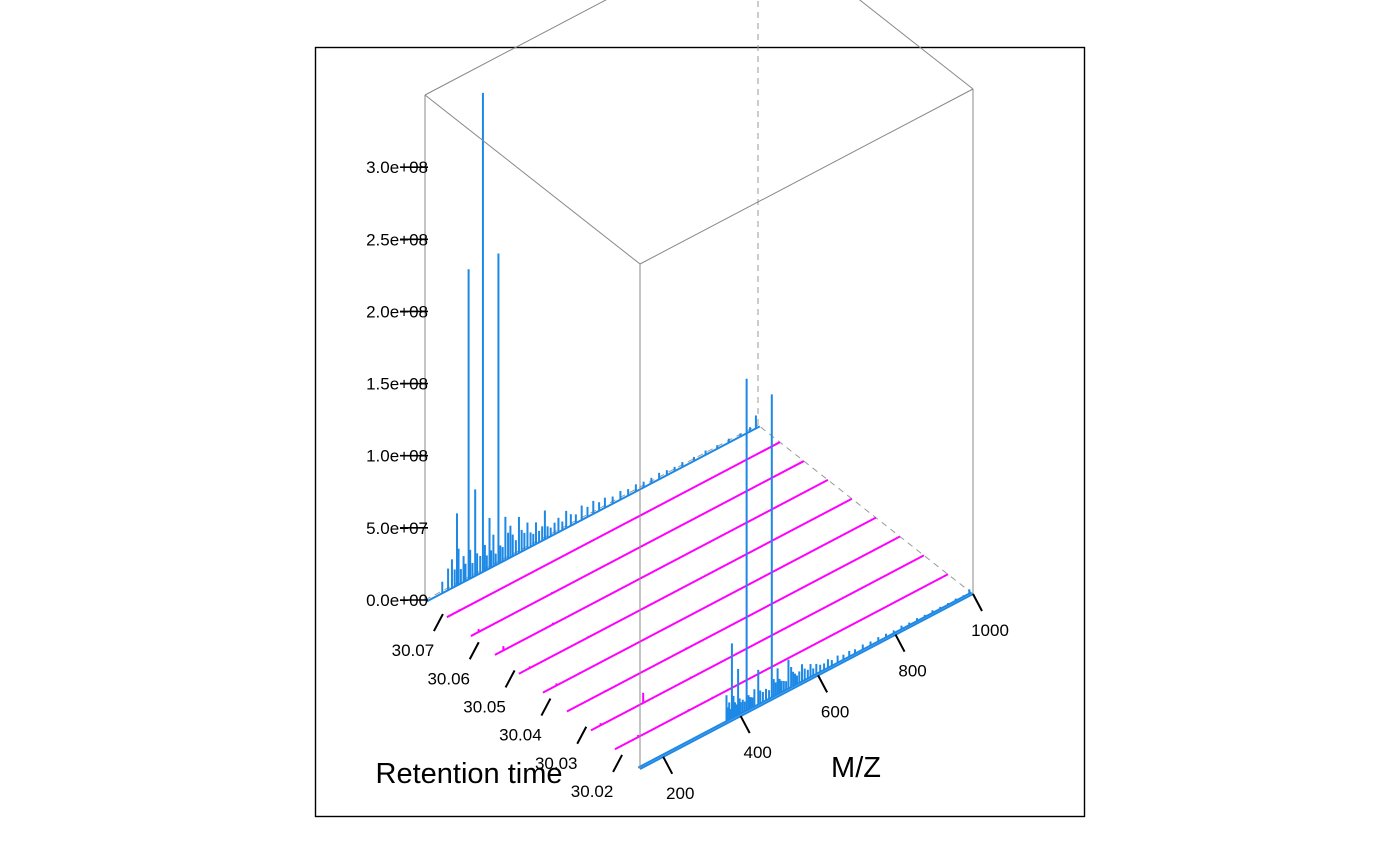  Describe the element at coordinates (413, 650) in the screenshot. I see `y-tick-label: 30.07` at that location.